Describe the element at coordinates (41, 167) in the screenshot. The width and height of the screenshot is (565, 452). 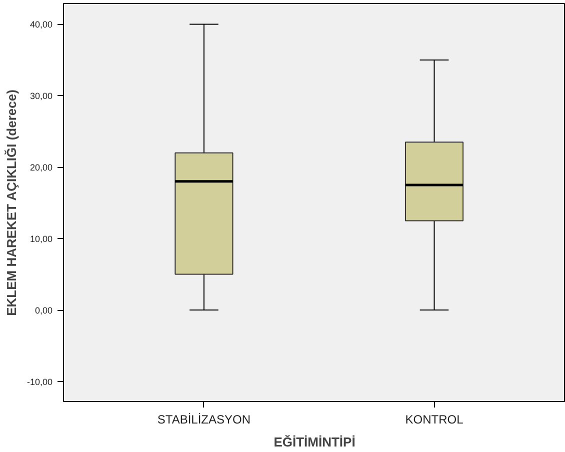
I see `y-tick-label: 20,00` at that location.